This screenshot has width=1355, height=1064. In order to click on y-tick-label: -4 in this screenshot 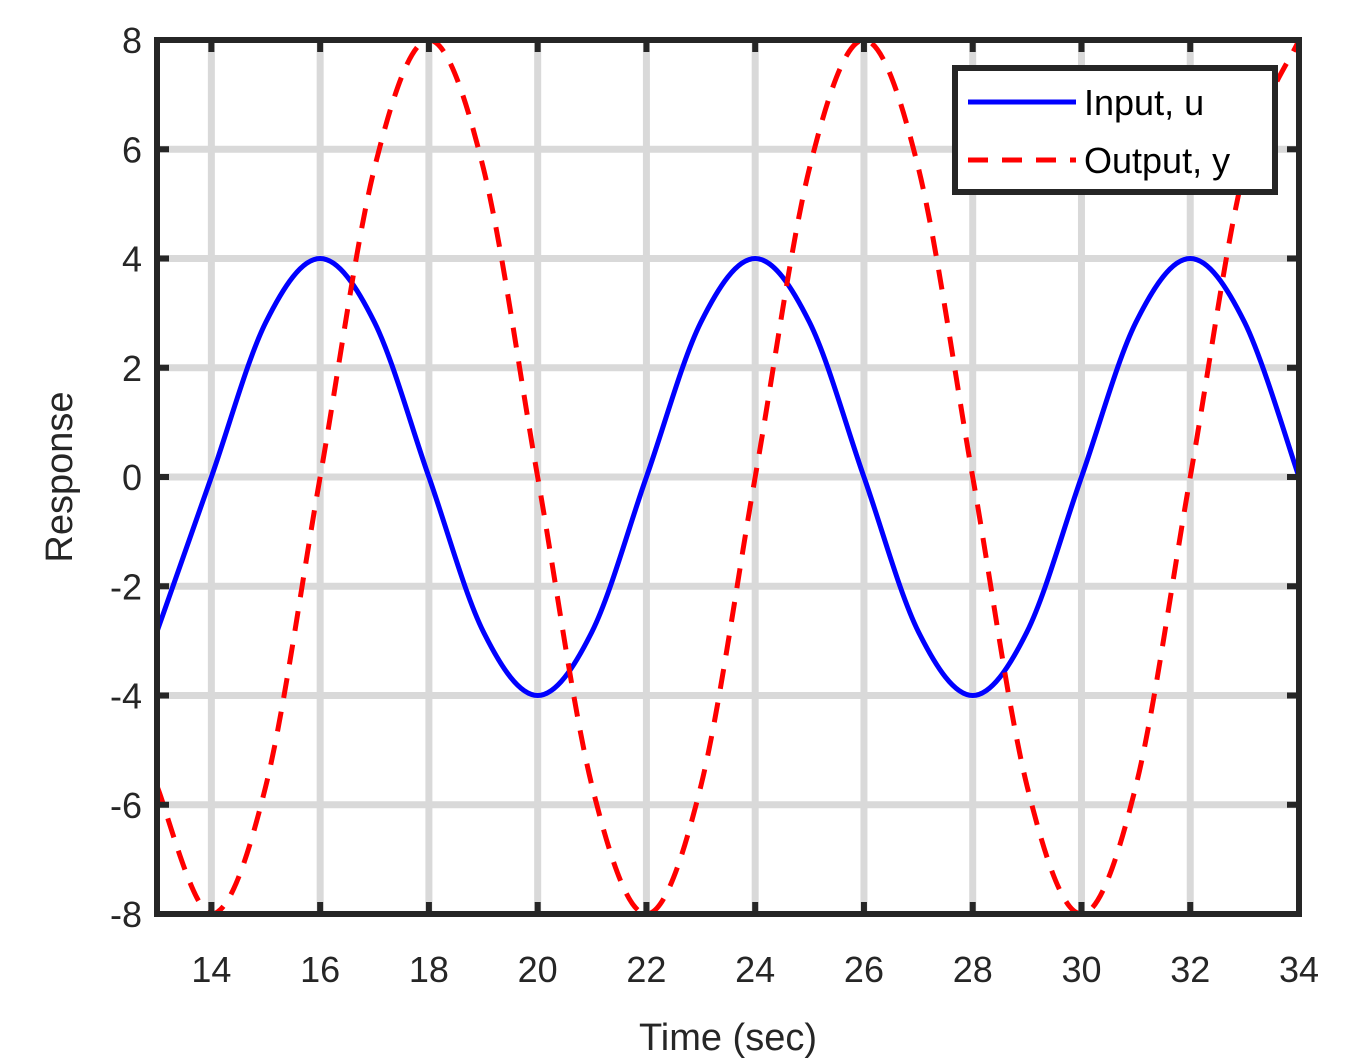, I will do `click(126, 696)`.